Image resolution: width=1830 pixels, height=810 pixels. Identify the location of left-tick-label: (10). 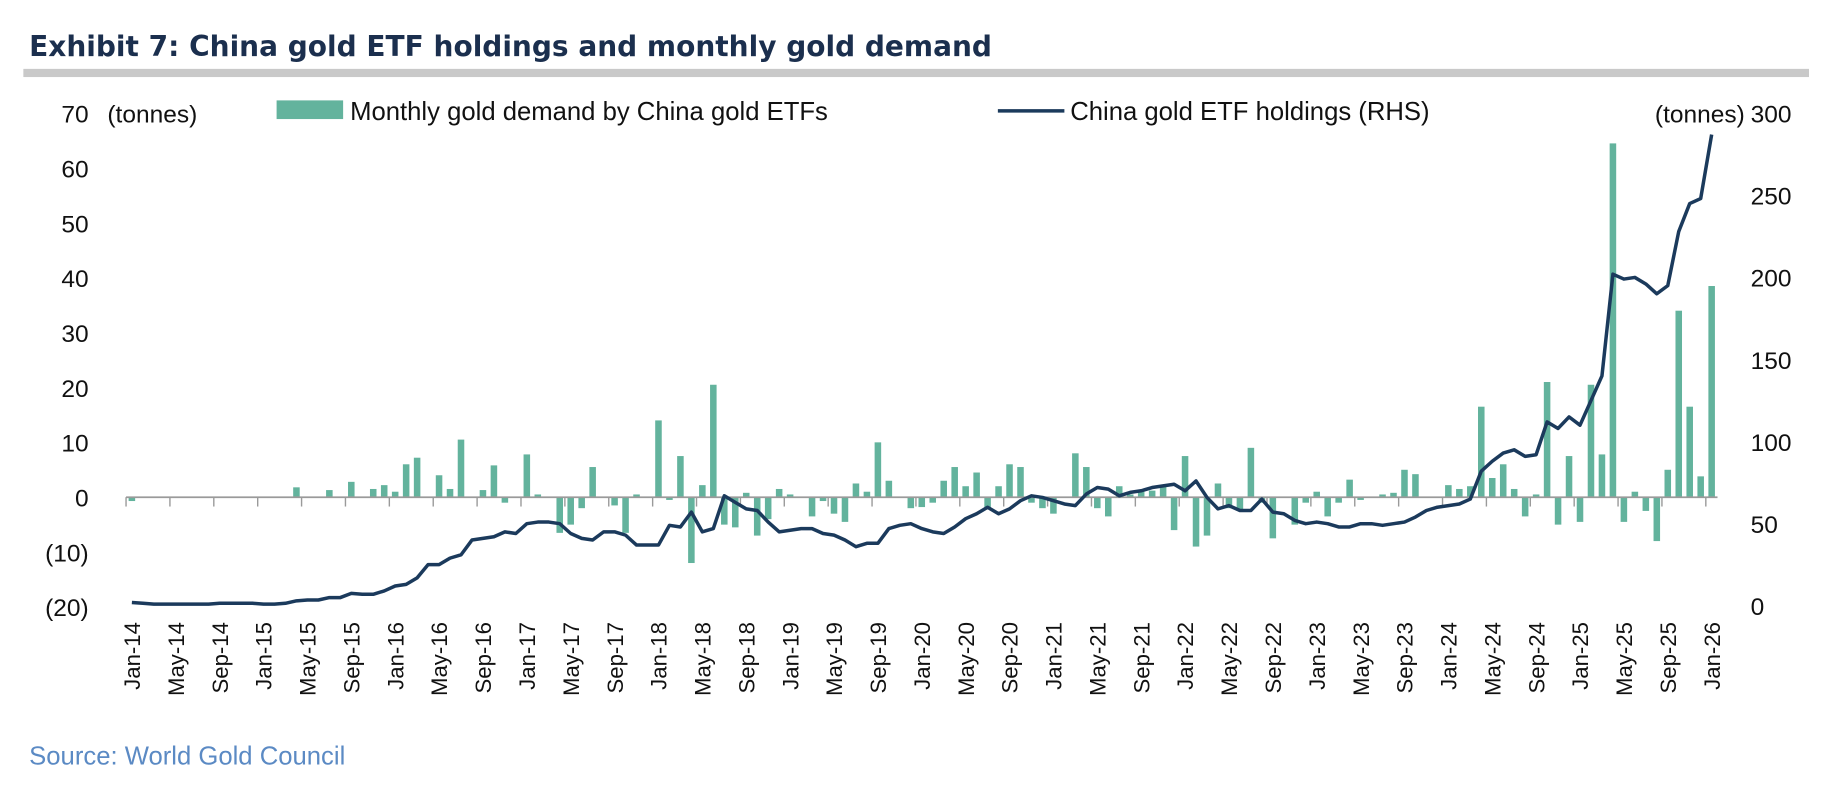
(67, 553).